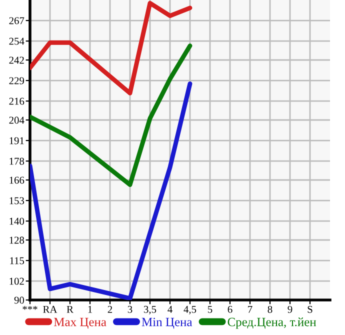 The image size is (345, 335). Describe the element at coordinates (50, 309) in the screenshot. I see `x-tick-label: RA` at that location.